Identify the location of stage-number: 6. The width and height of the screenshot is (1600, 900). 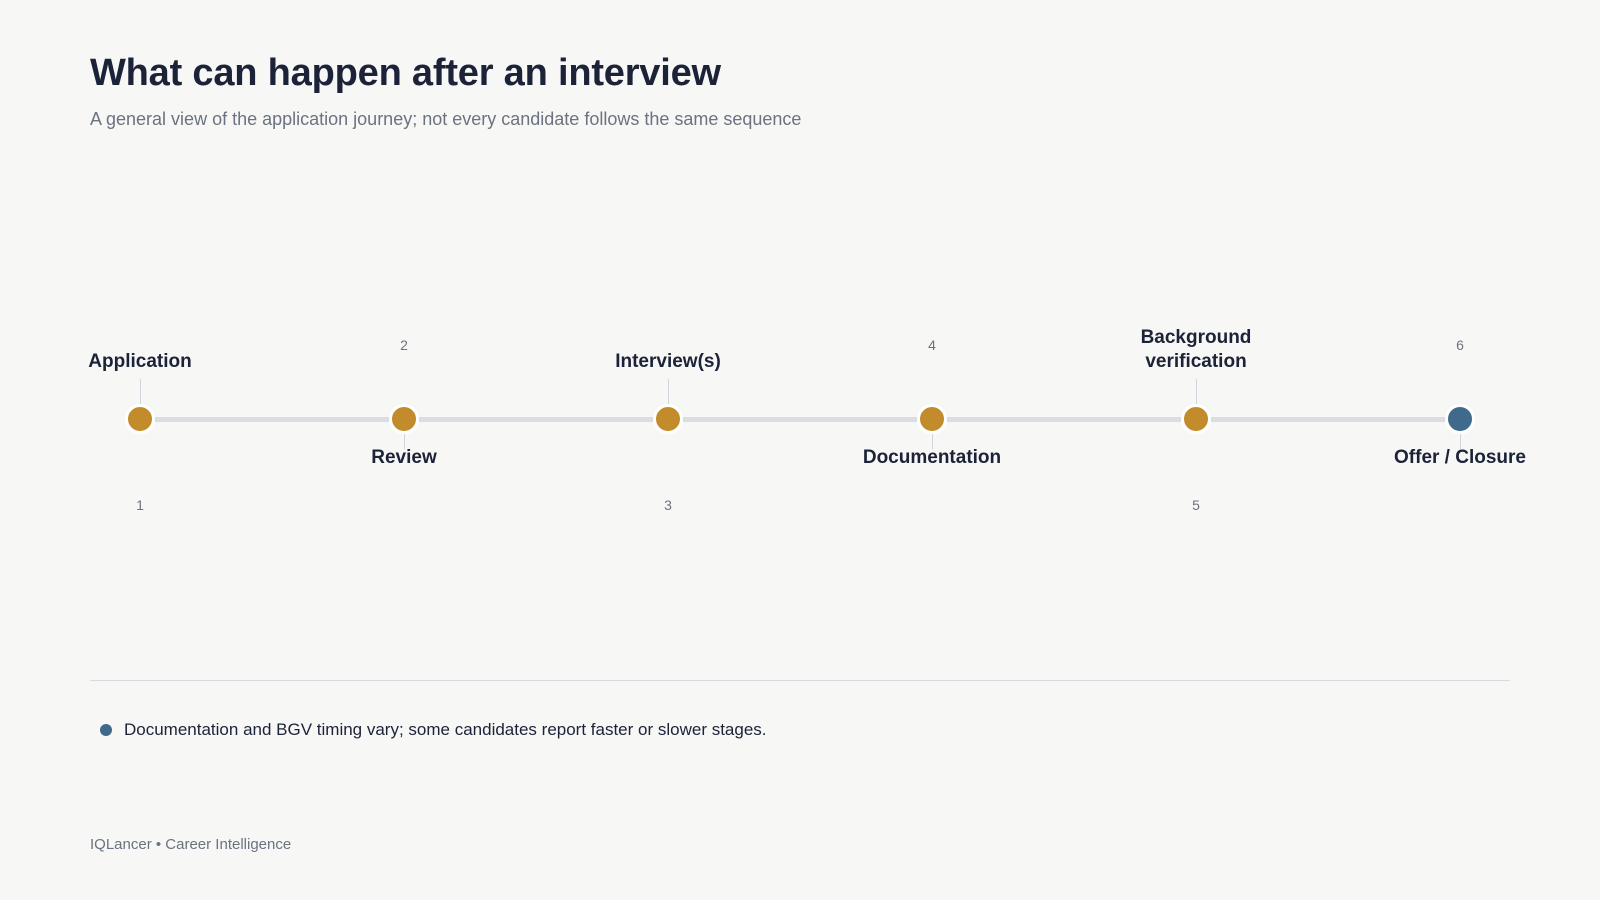
(1460, 345).